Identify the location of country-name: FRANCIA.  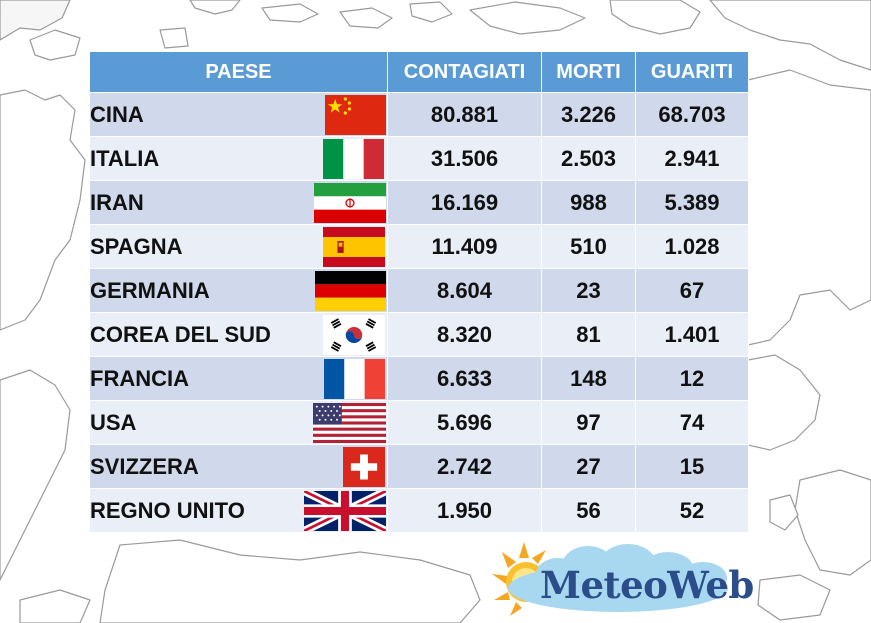
(139, 378).